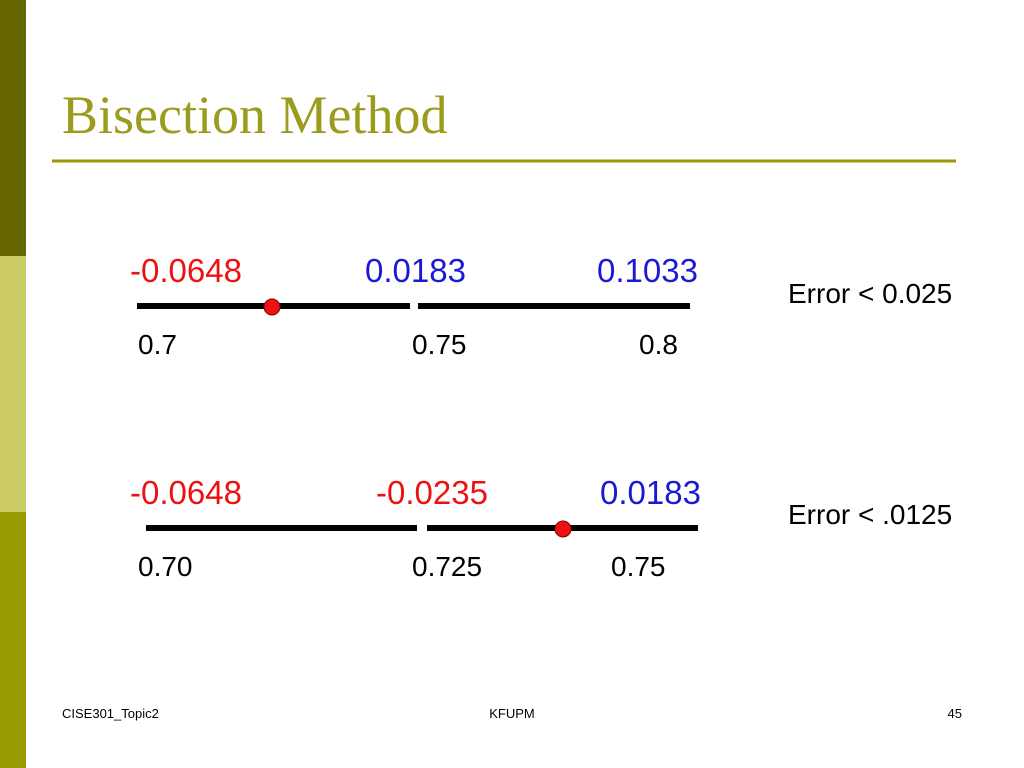  What do you see at coordinates (658, 344) in the screenshot?
I see `x-point: 0.8` at bounding box center [658, 344].